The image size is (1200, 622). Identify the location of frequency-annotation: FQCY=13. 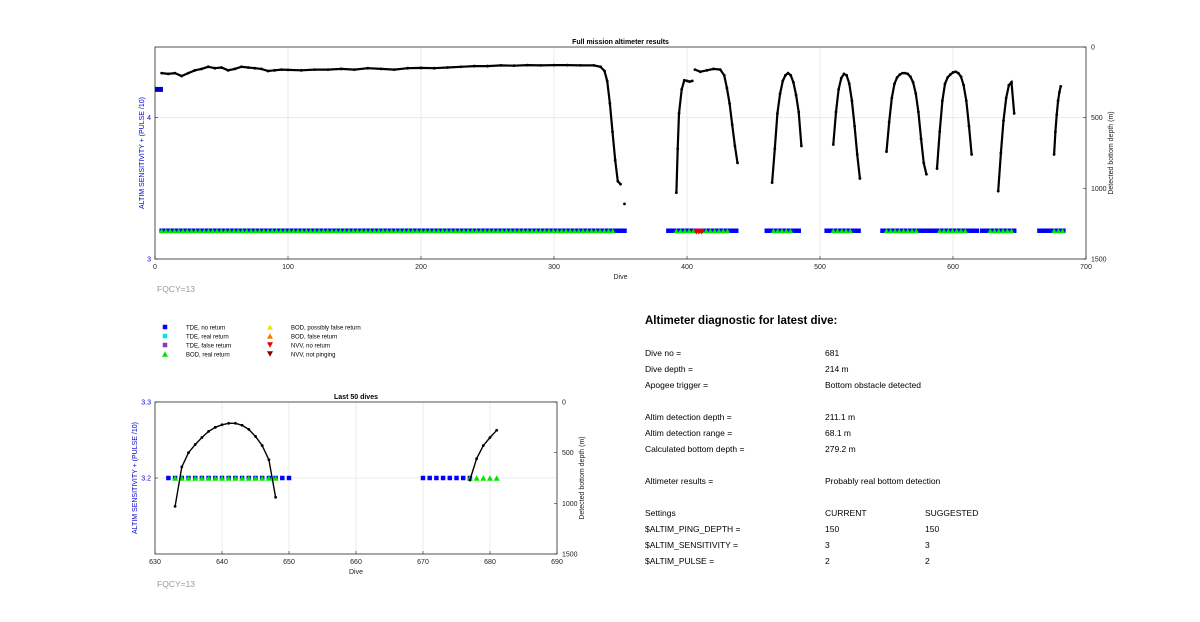
(176, 289).